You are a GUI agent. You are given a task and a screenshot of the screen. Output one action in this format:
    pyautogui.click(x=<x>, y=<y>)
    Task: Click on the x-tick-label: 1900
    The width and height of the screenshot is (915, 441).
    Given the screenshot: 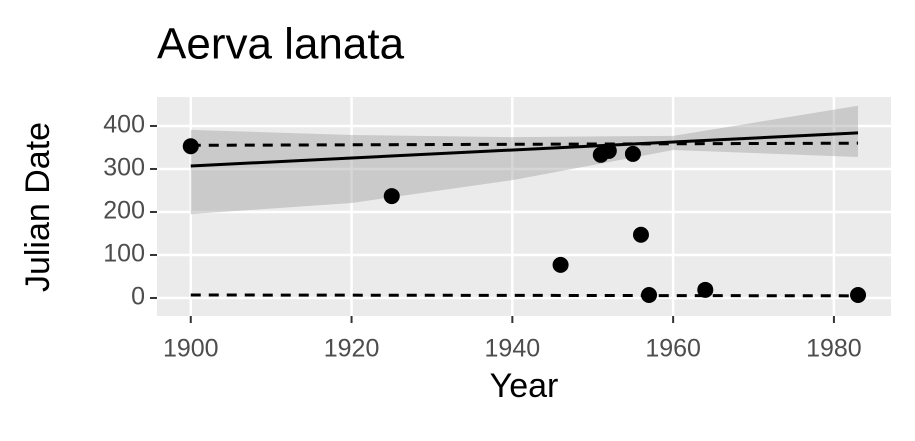 What is the action you would take?
    pyautogui.click(x=191, y=349)
    